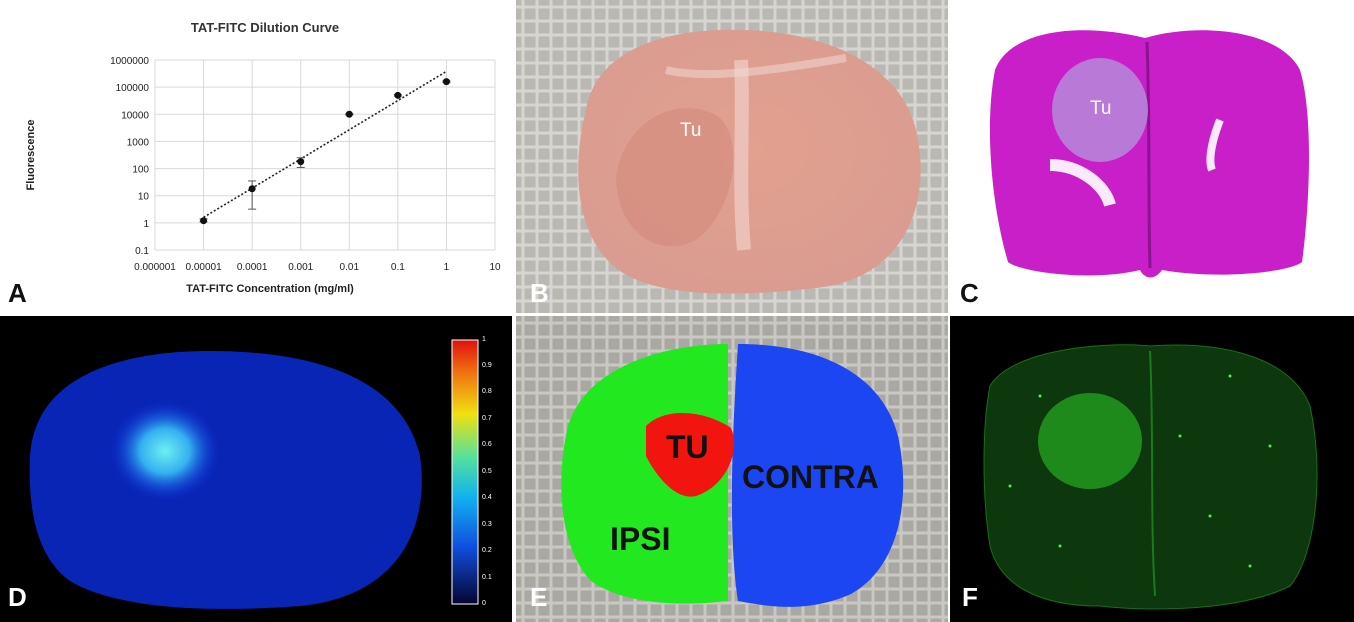 The height and width of the screenshot is (622, 1354). I want to click on y-tick-label: 100, so click(140, 170).